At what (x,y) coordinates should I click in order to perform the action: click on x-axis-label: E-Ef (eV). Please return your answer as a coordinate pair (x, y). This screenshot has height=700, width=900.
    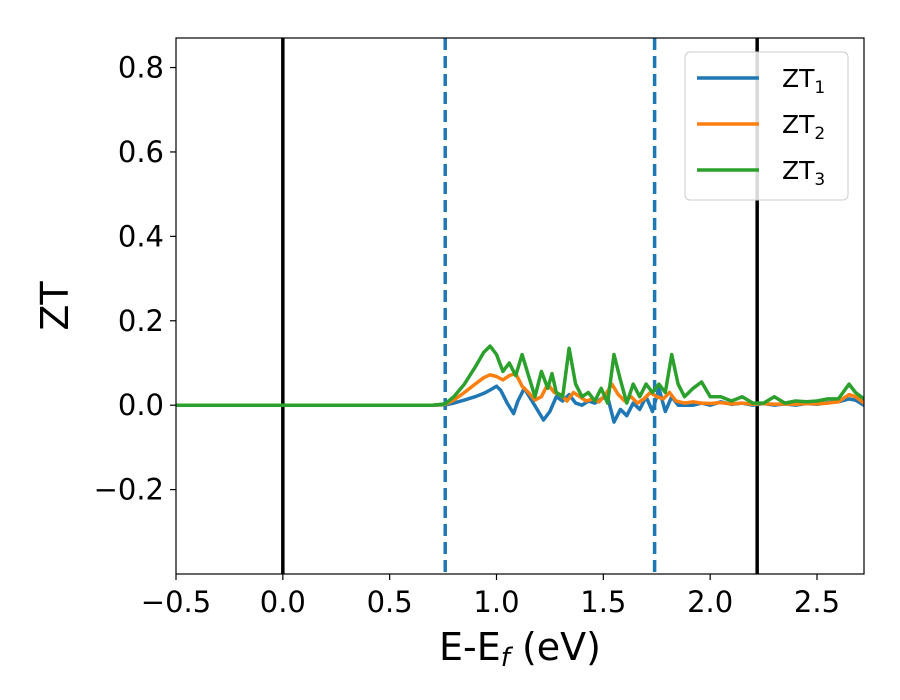
    Looking at the image, I should click on (520, 649).